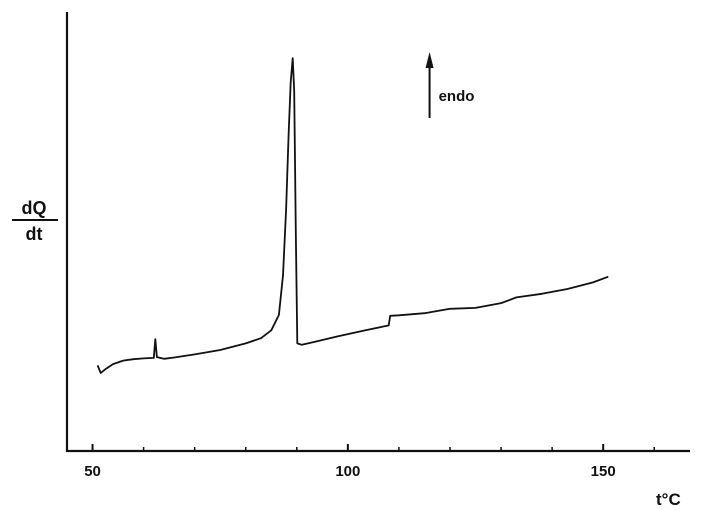  I want to click on y-axis-label-denominator: dt, so click(34, 234).